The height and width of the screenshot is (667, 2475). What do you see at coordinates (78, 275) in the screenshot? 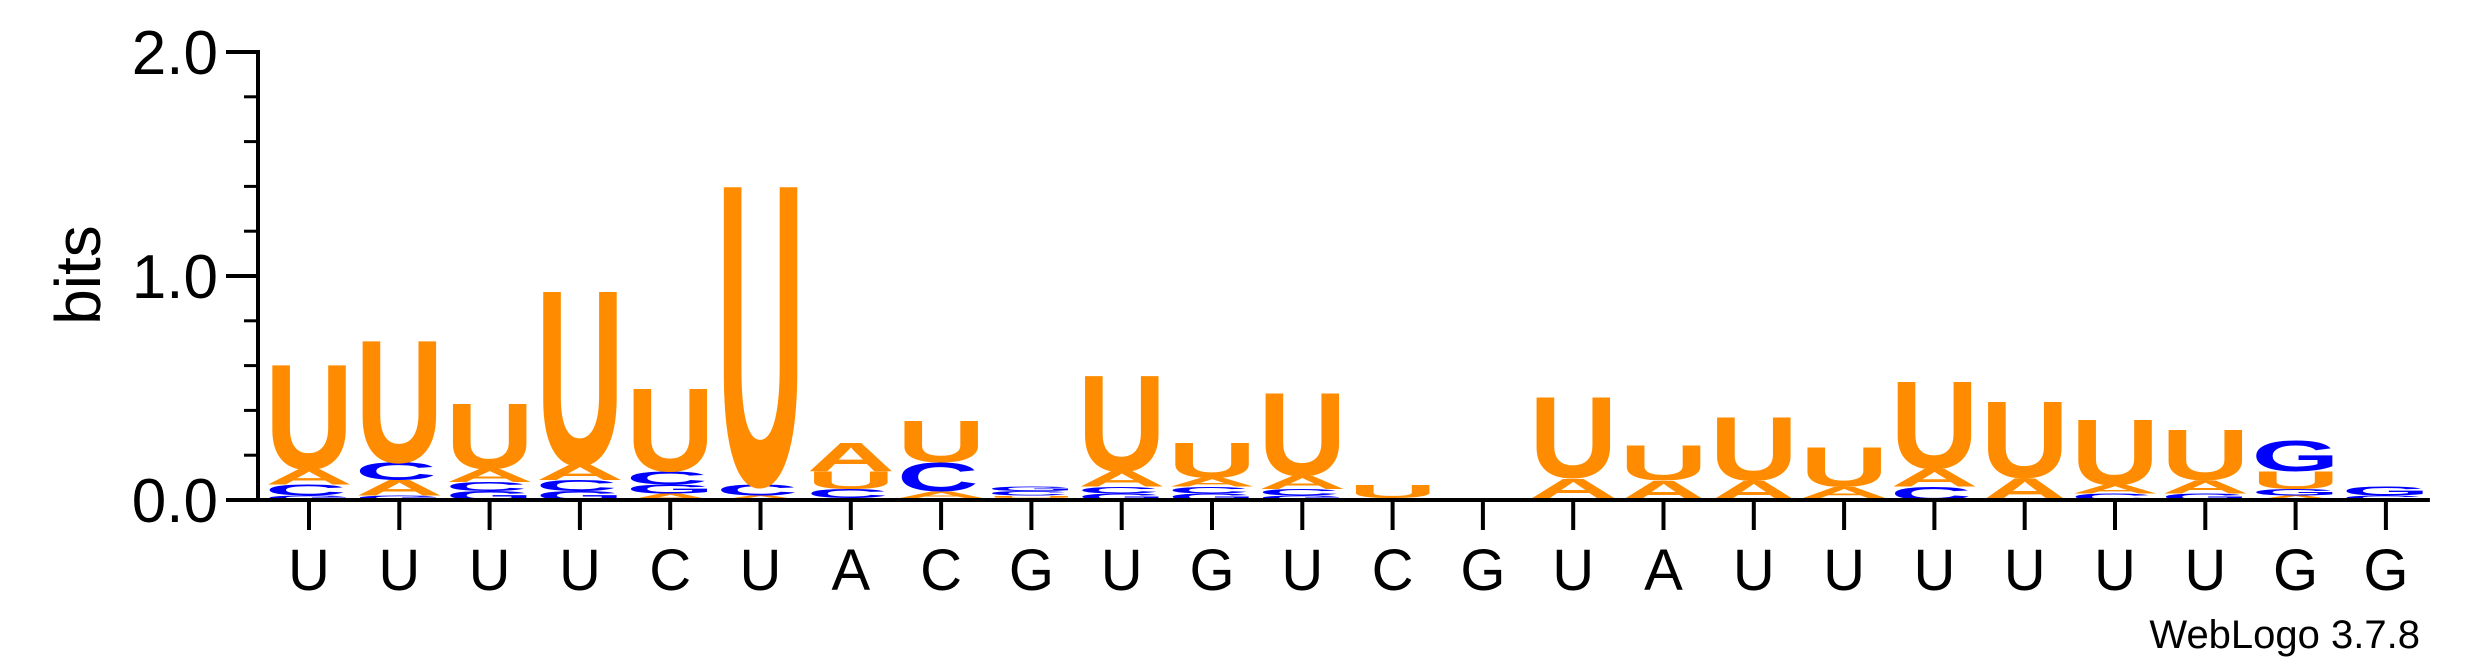
I see `y-axis-label: bits` at bounding box center [78, 275].